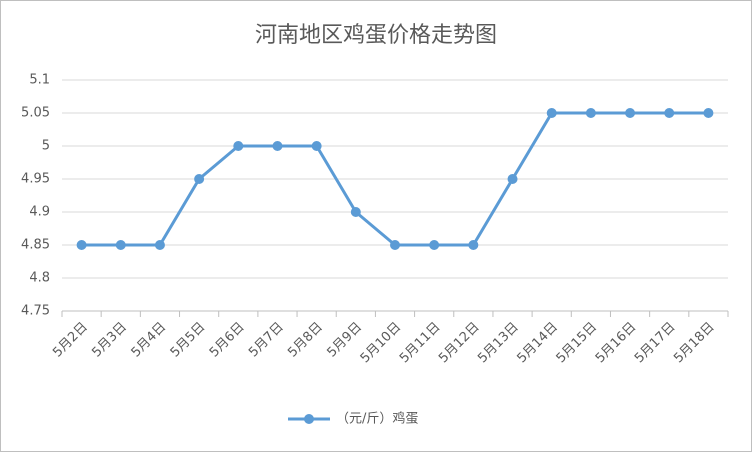 The image size is (752, 452). What do you see at coordinates (39, 278) in the screenshot?
I see `y-tick-label: 4.8` at bounding box center [39, 278].